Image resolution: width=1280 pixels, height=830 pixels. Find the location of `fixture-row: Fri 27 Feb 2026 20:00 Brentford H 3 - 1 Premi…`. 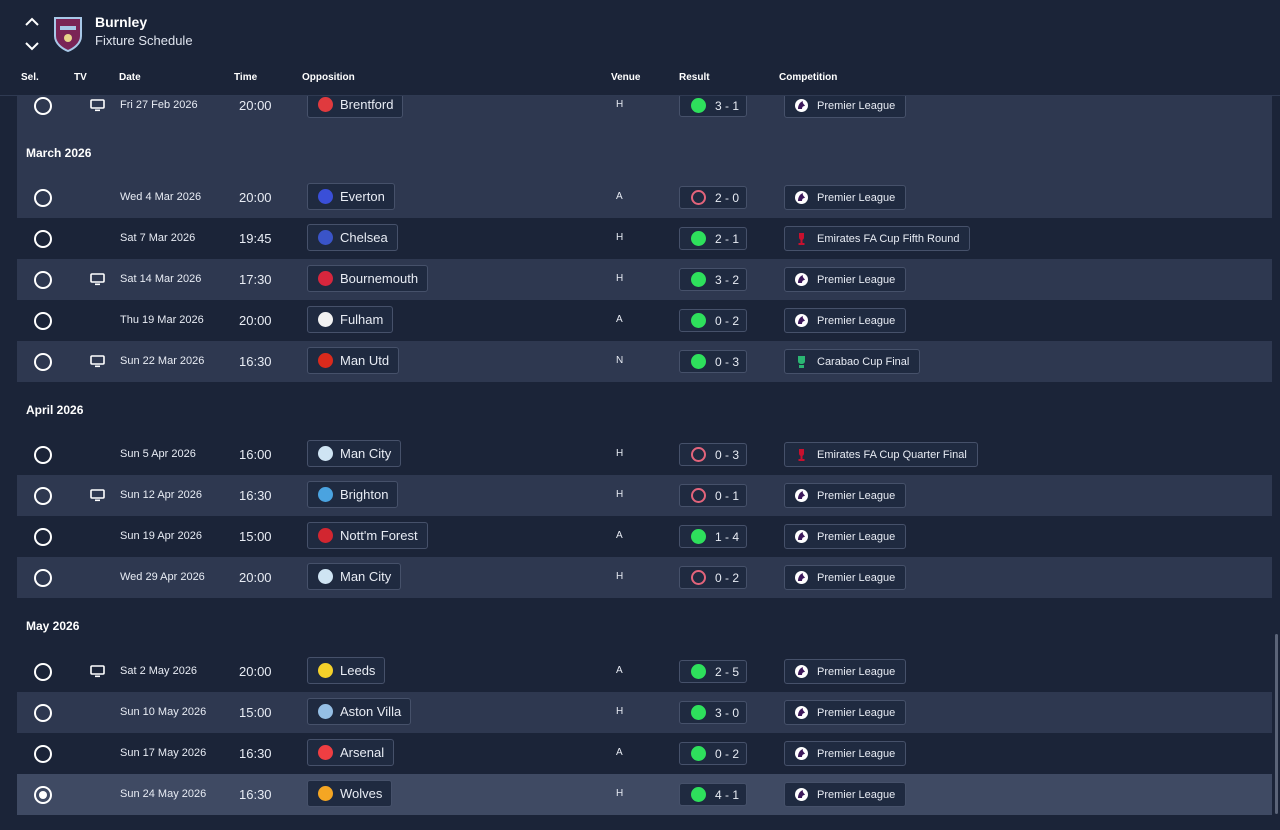

fixture-row: Fri 27 Feb 2026 20:00 Brentford H 3 - 1 Premi… is located at coordinates (644, 111).